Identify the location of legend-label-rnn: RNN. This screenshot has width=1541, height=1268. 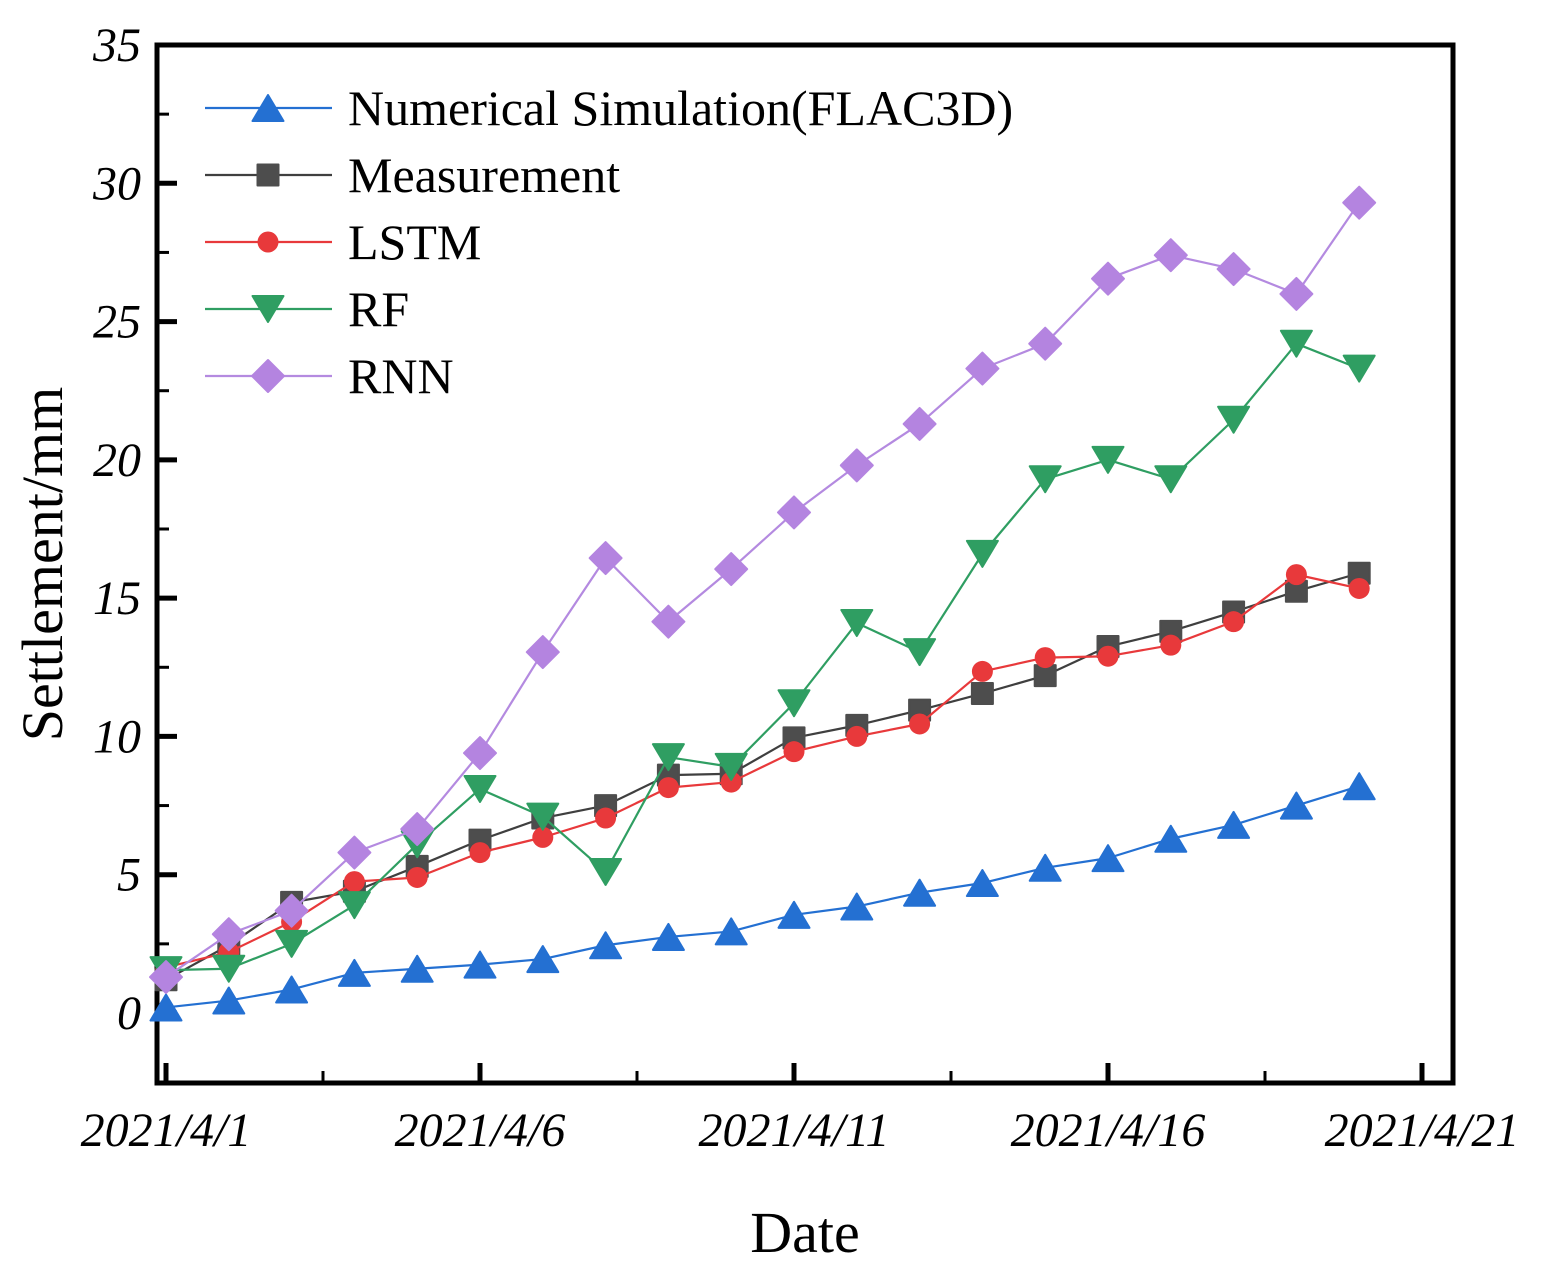
(401, 376).